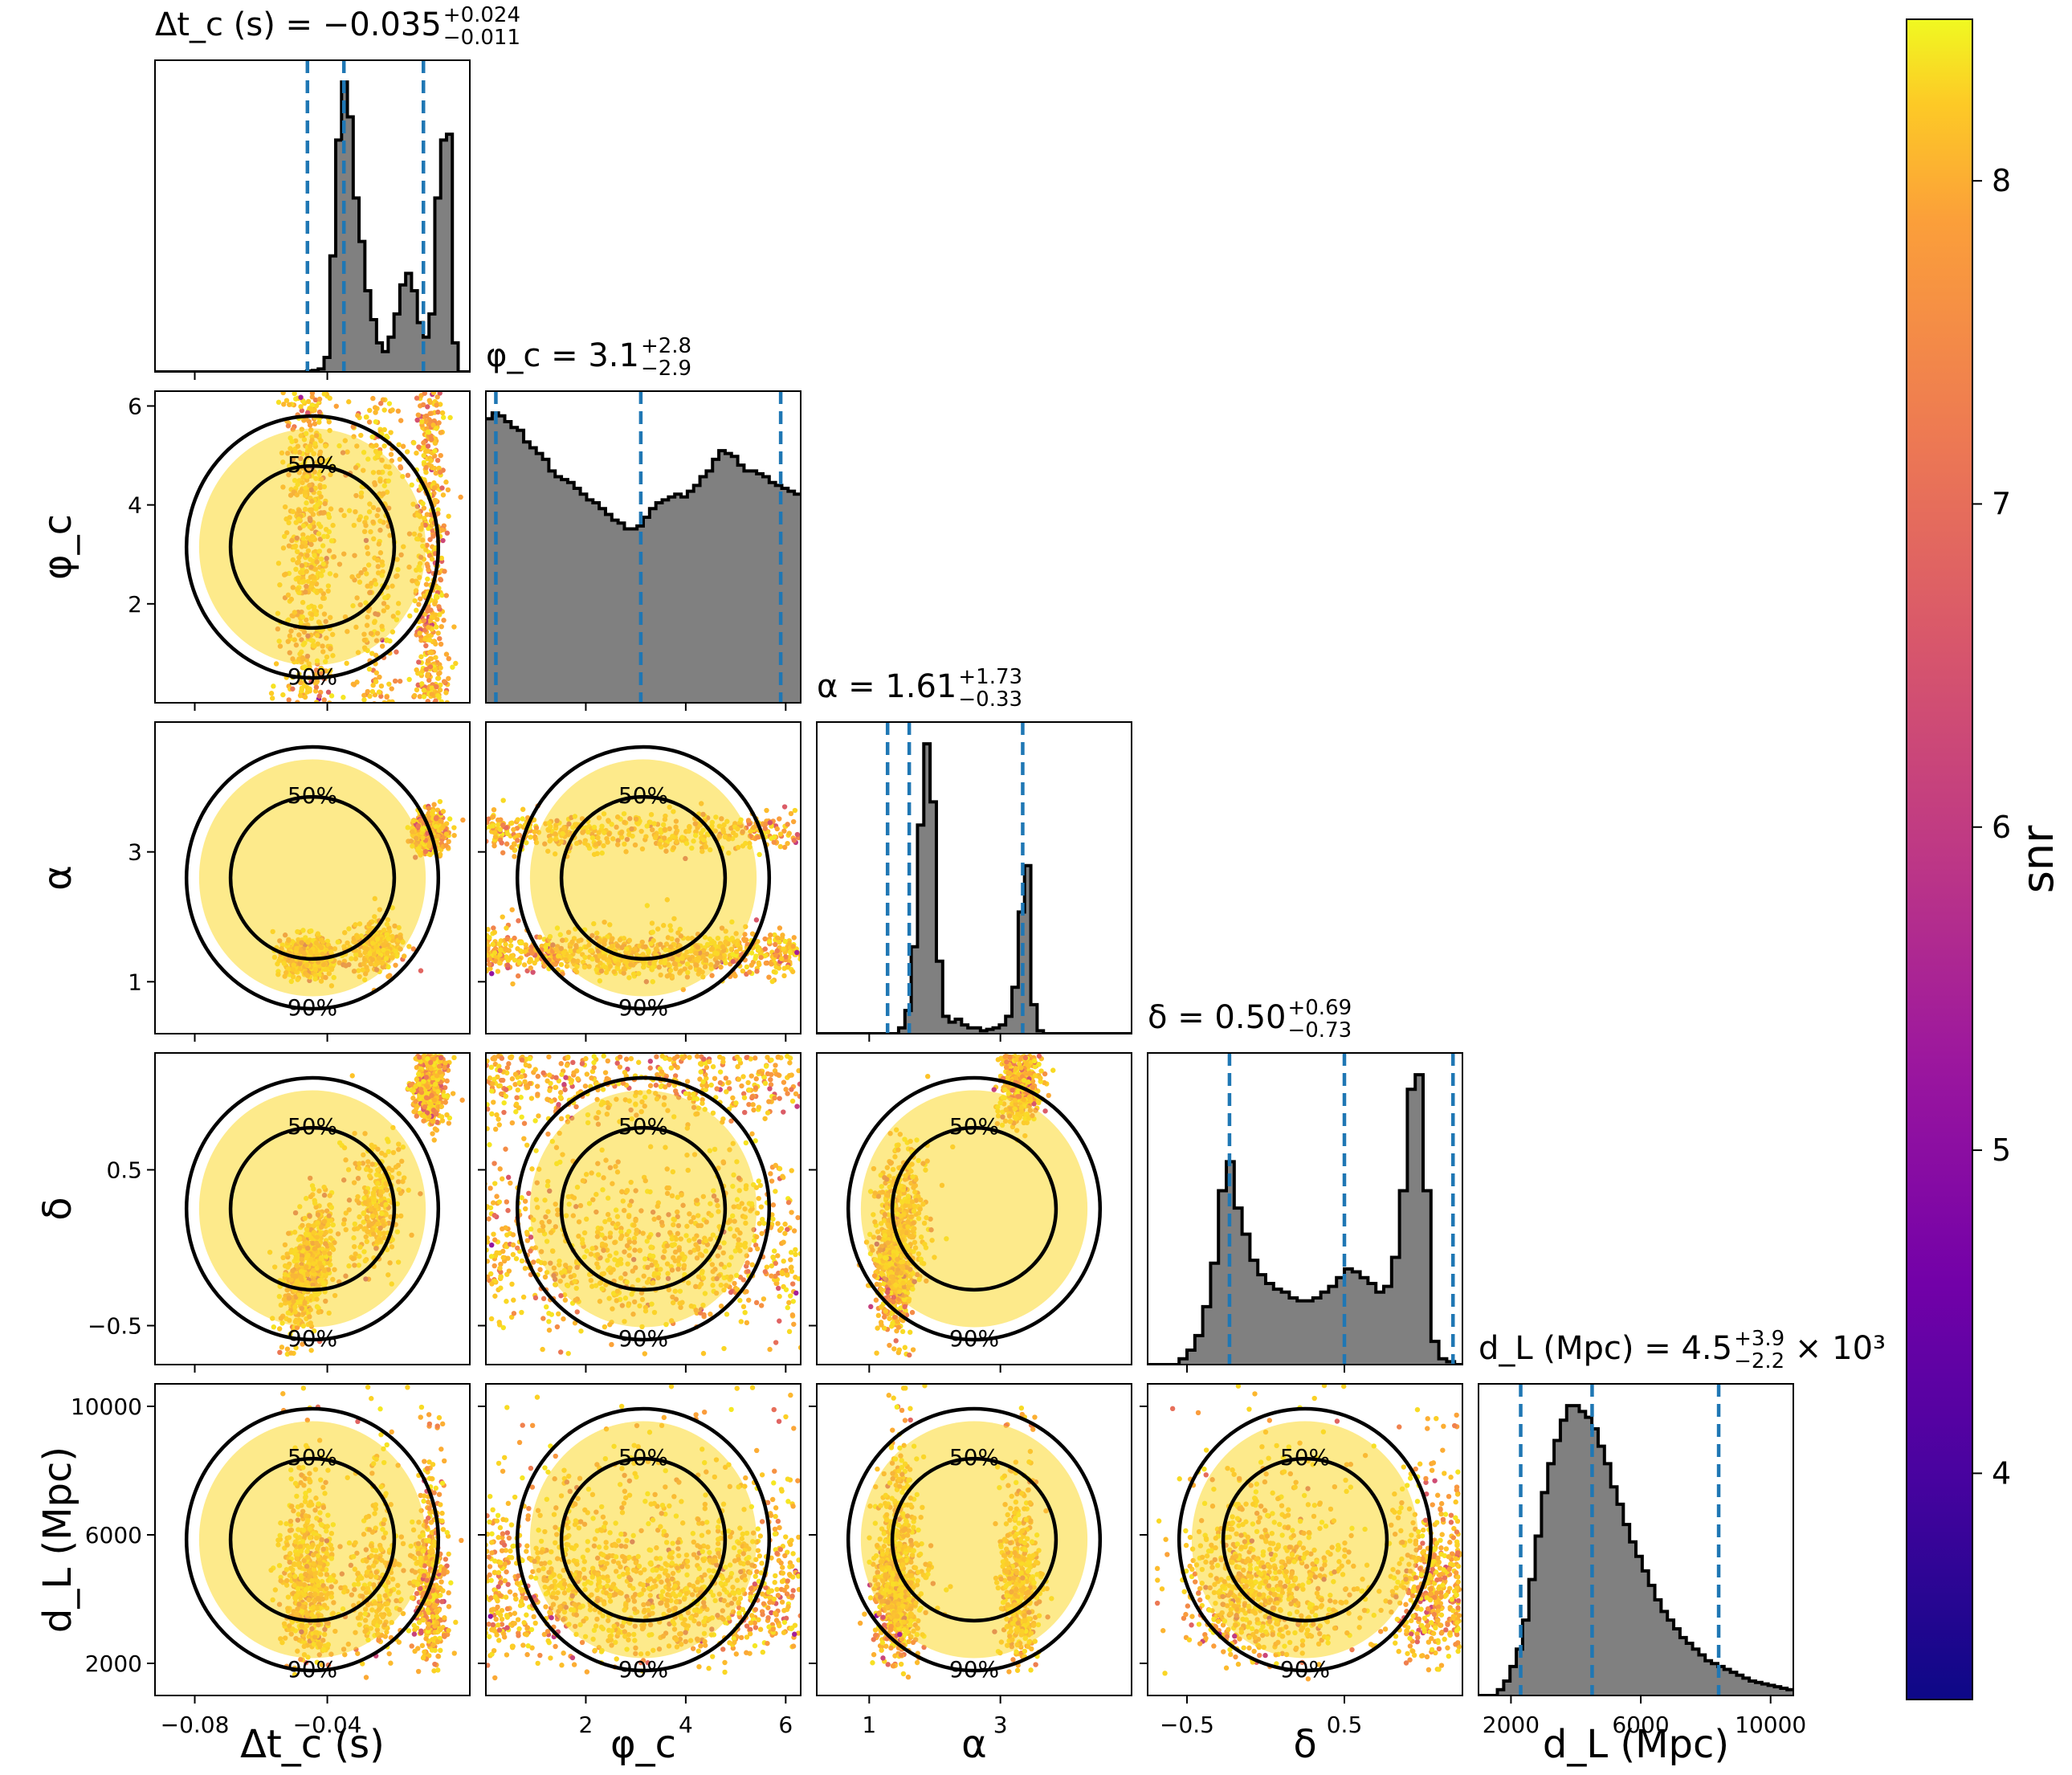 Image resolution: width=2072 pixels, height=1775 pixels. What do you see at coordinates (2001, 1473) in the screenshot?
I see `colorbar-tick-label: 4` at bounding box center [2001, 1473].